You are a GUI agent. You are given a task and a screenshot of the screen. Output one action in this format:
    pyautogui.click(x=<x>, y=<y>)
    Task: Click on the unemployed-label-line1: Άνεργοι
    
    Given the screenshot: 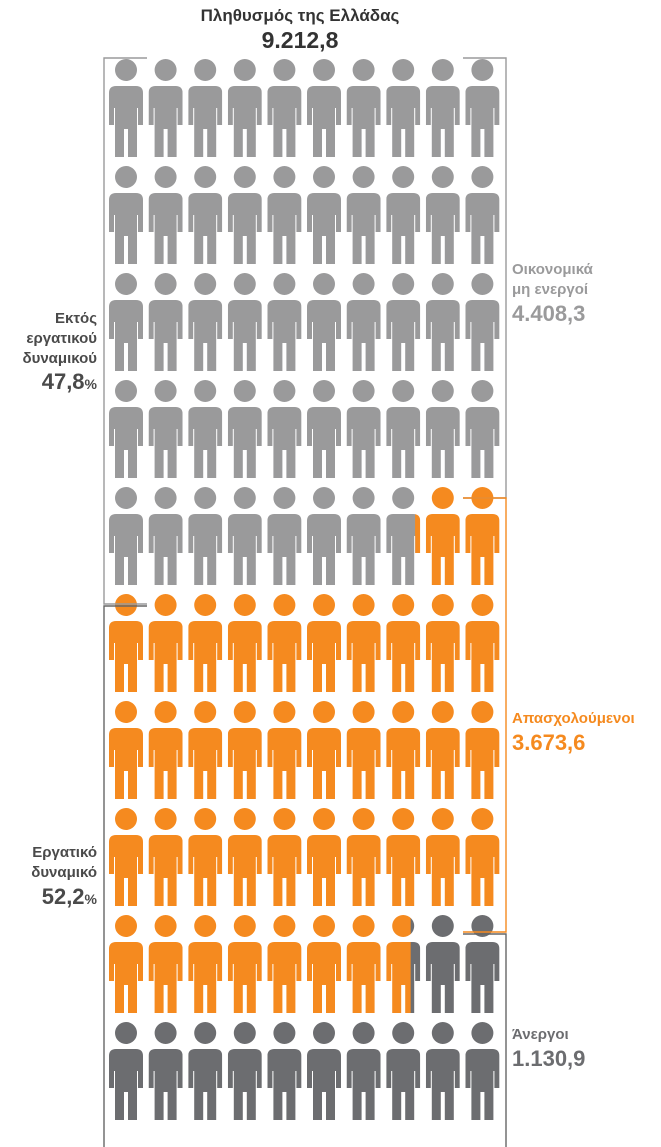 What is the action you would take?
    pyautogui.click(x=540, y=1034)
    